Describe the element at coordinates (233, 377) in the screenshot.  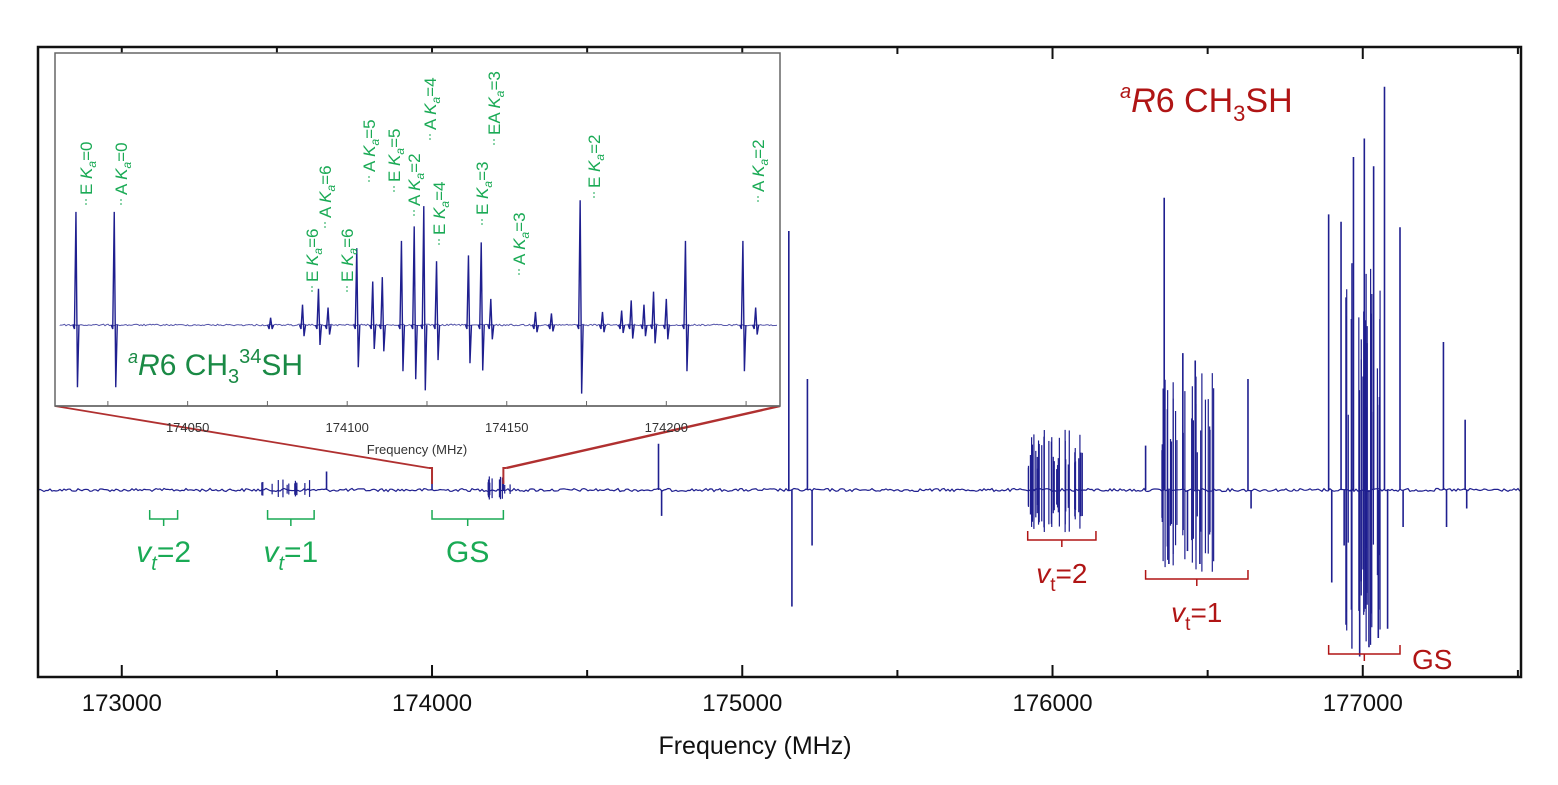
I see `inset-title-sub: 3` at that location.